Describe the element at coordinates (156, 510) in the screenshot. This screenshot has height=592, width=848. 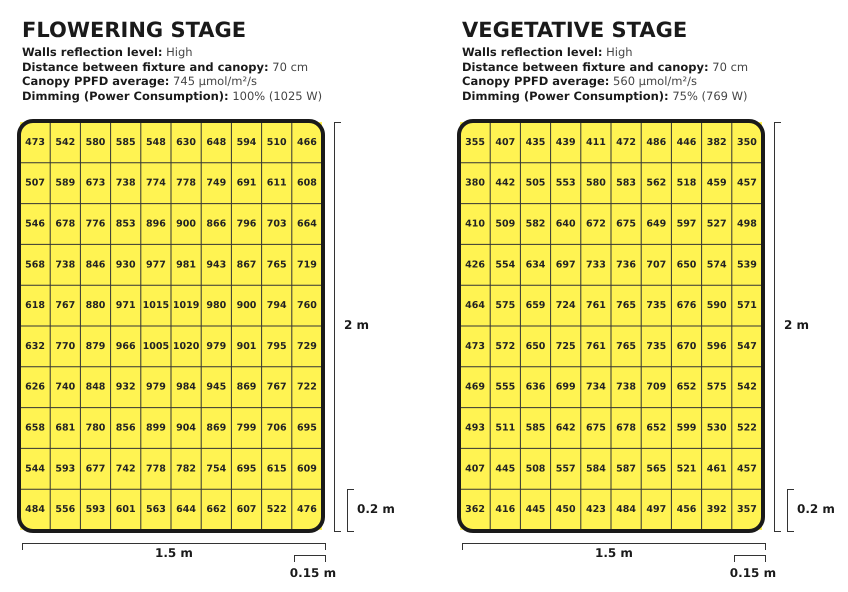
I see `data-label: 563` at that location.